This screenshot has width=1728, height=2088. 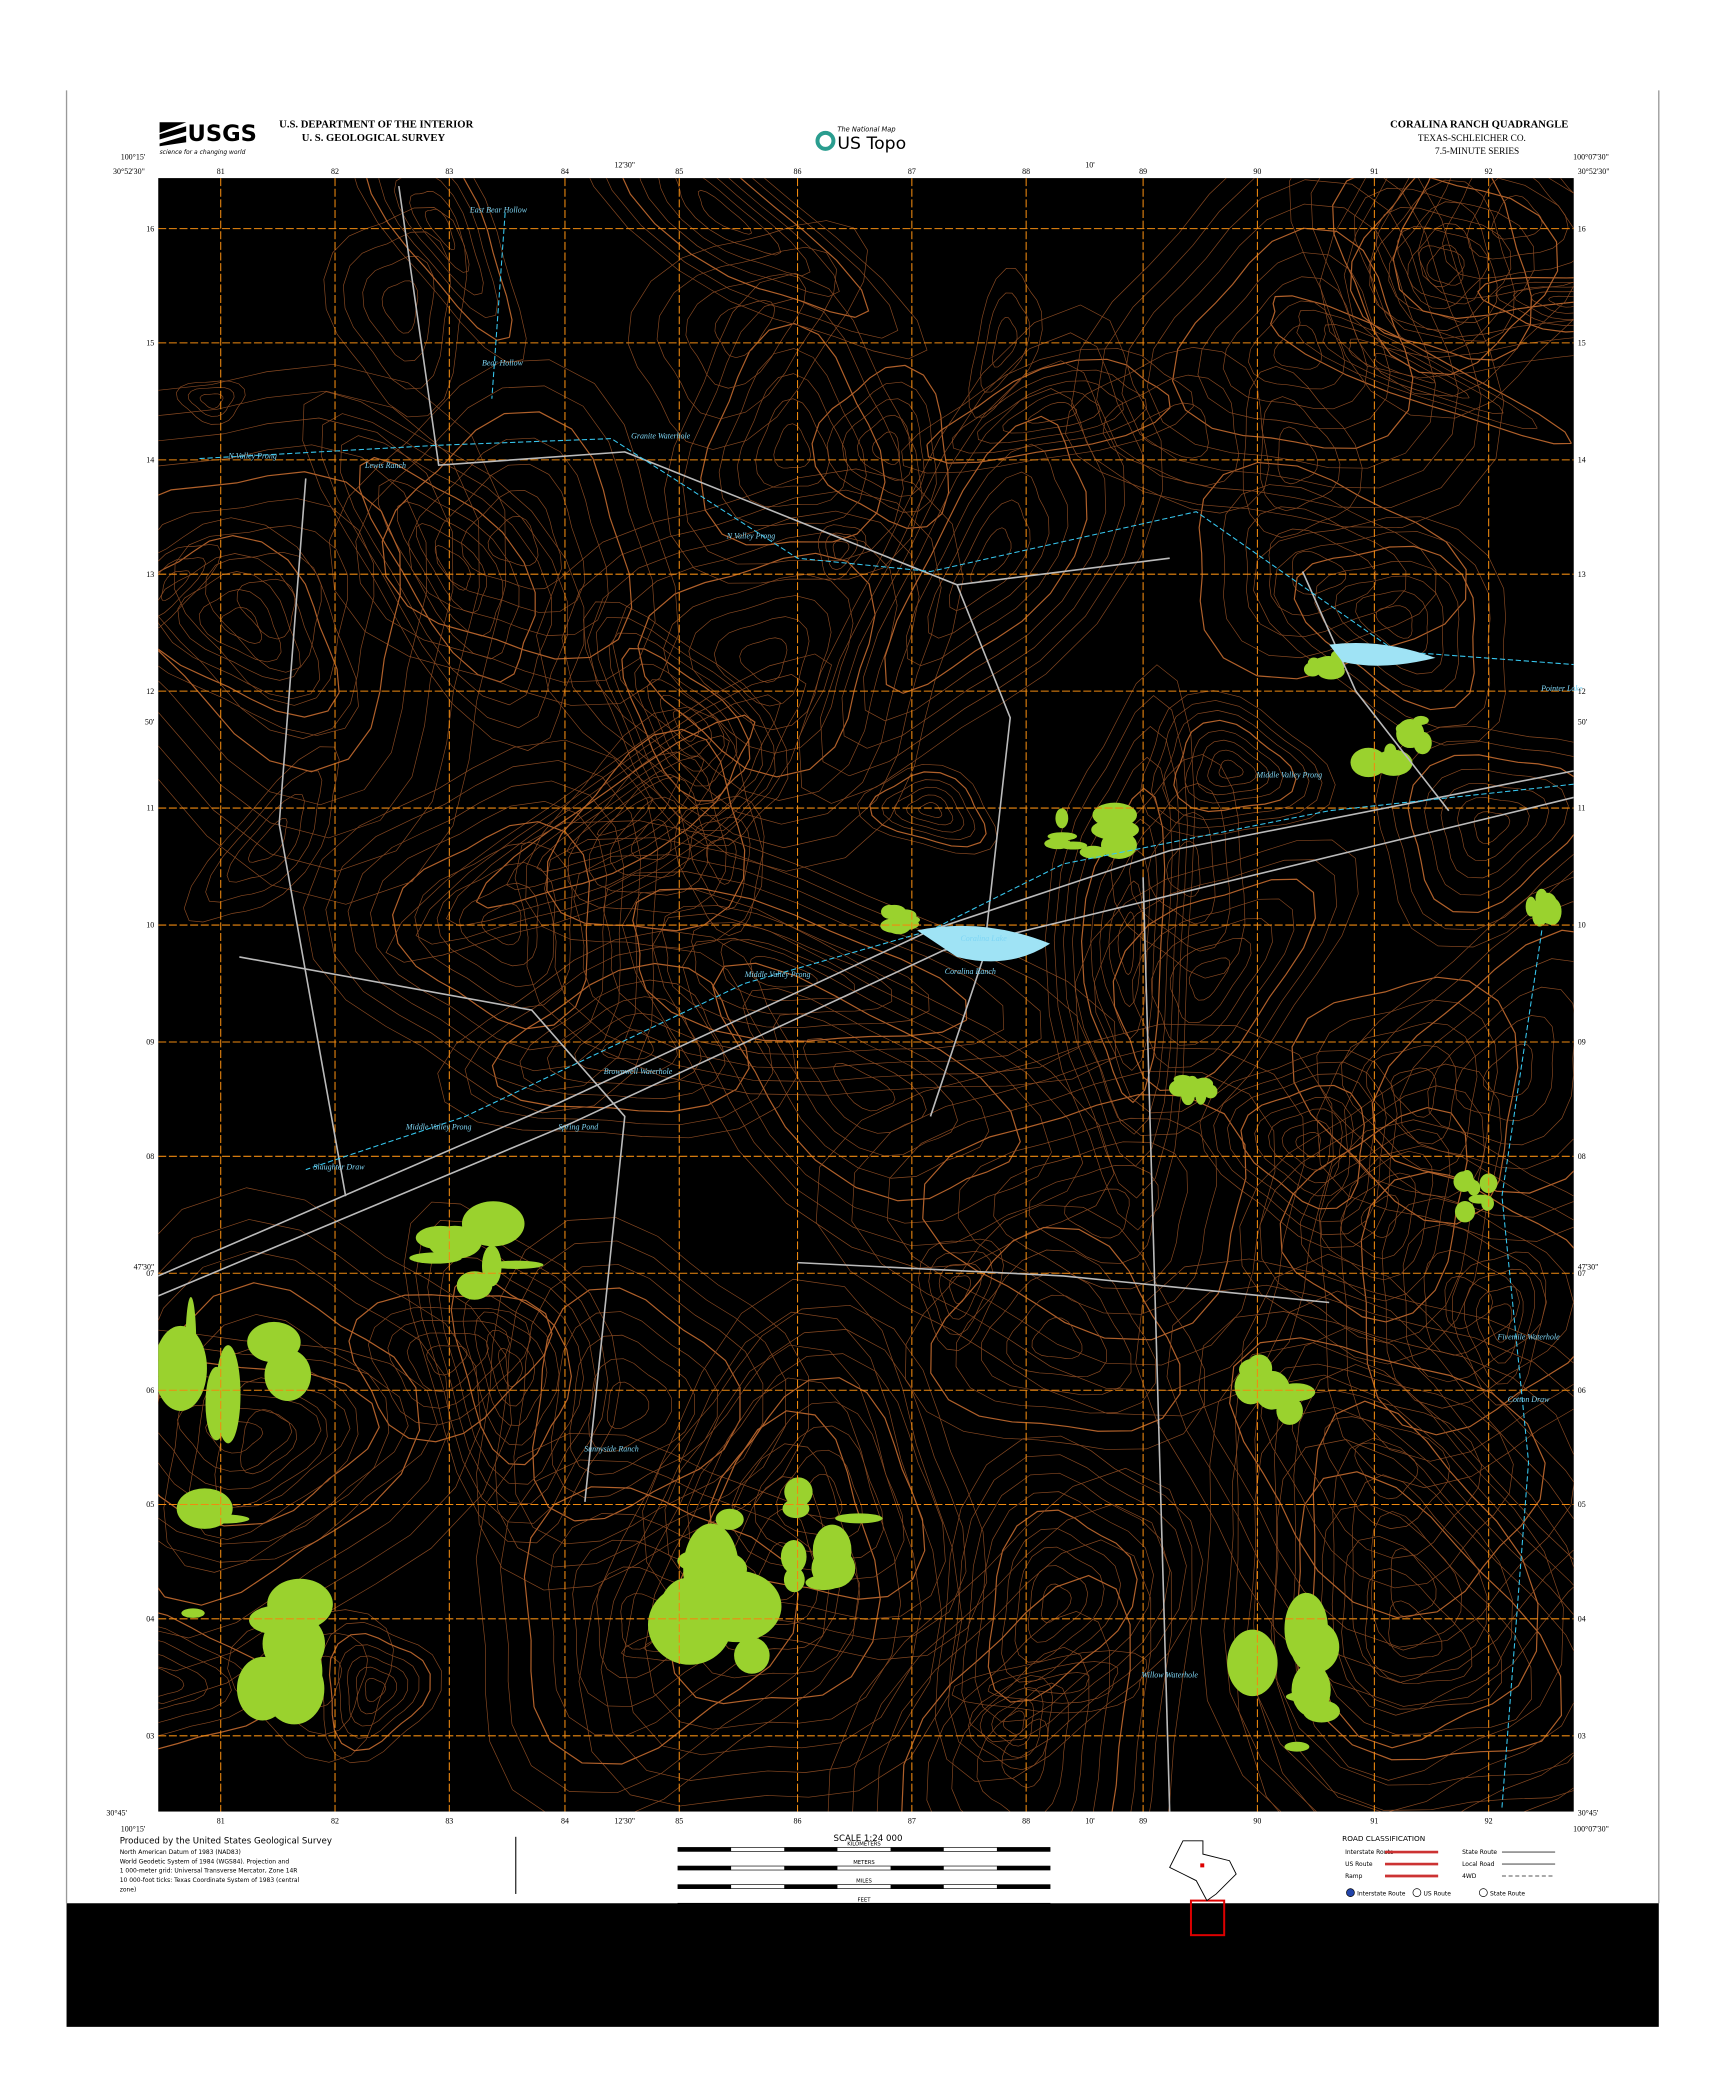 I want to click on easting-label: 88, so click(x=1026, y=1821).